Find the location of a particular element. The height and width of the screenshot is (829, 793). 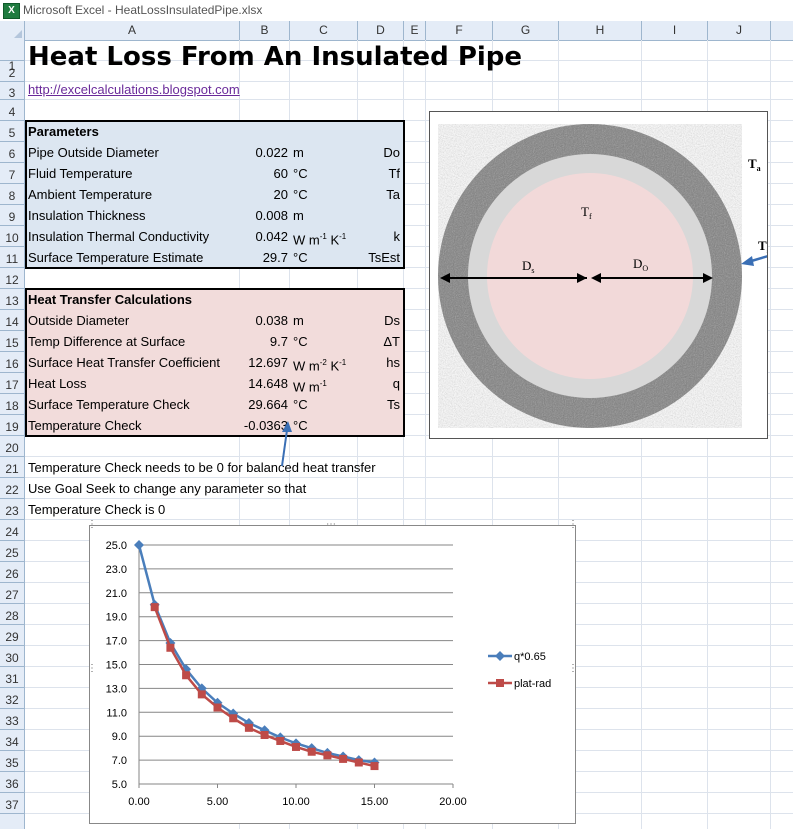

col-header-a: A is located at coordinates (132, 30).